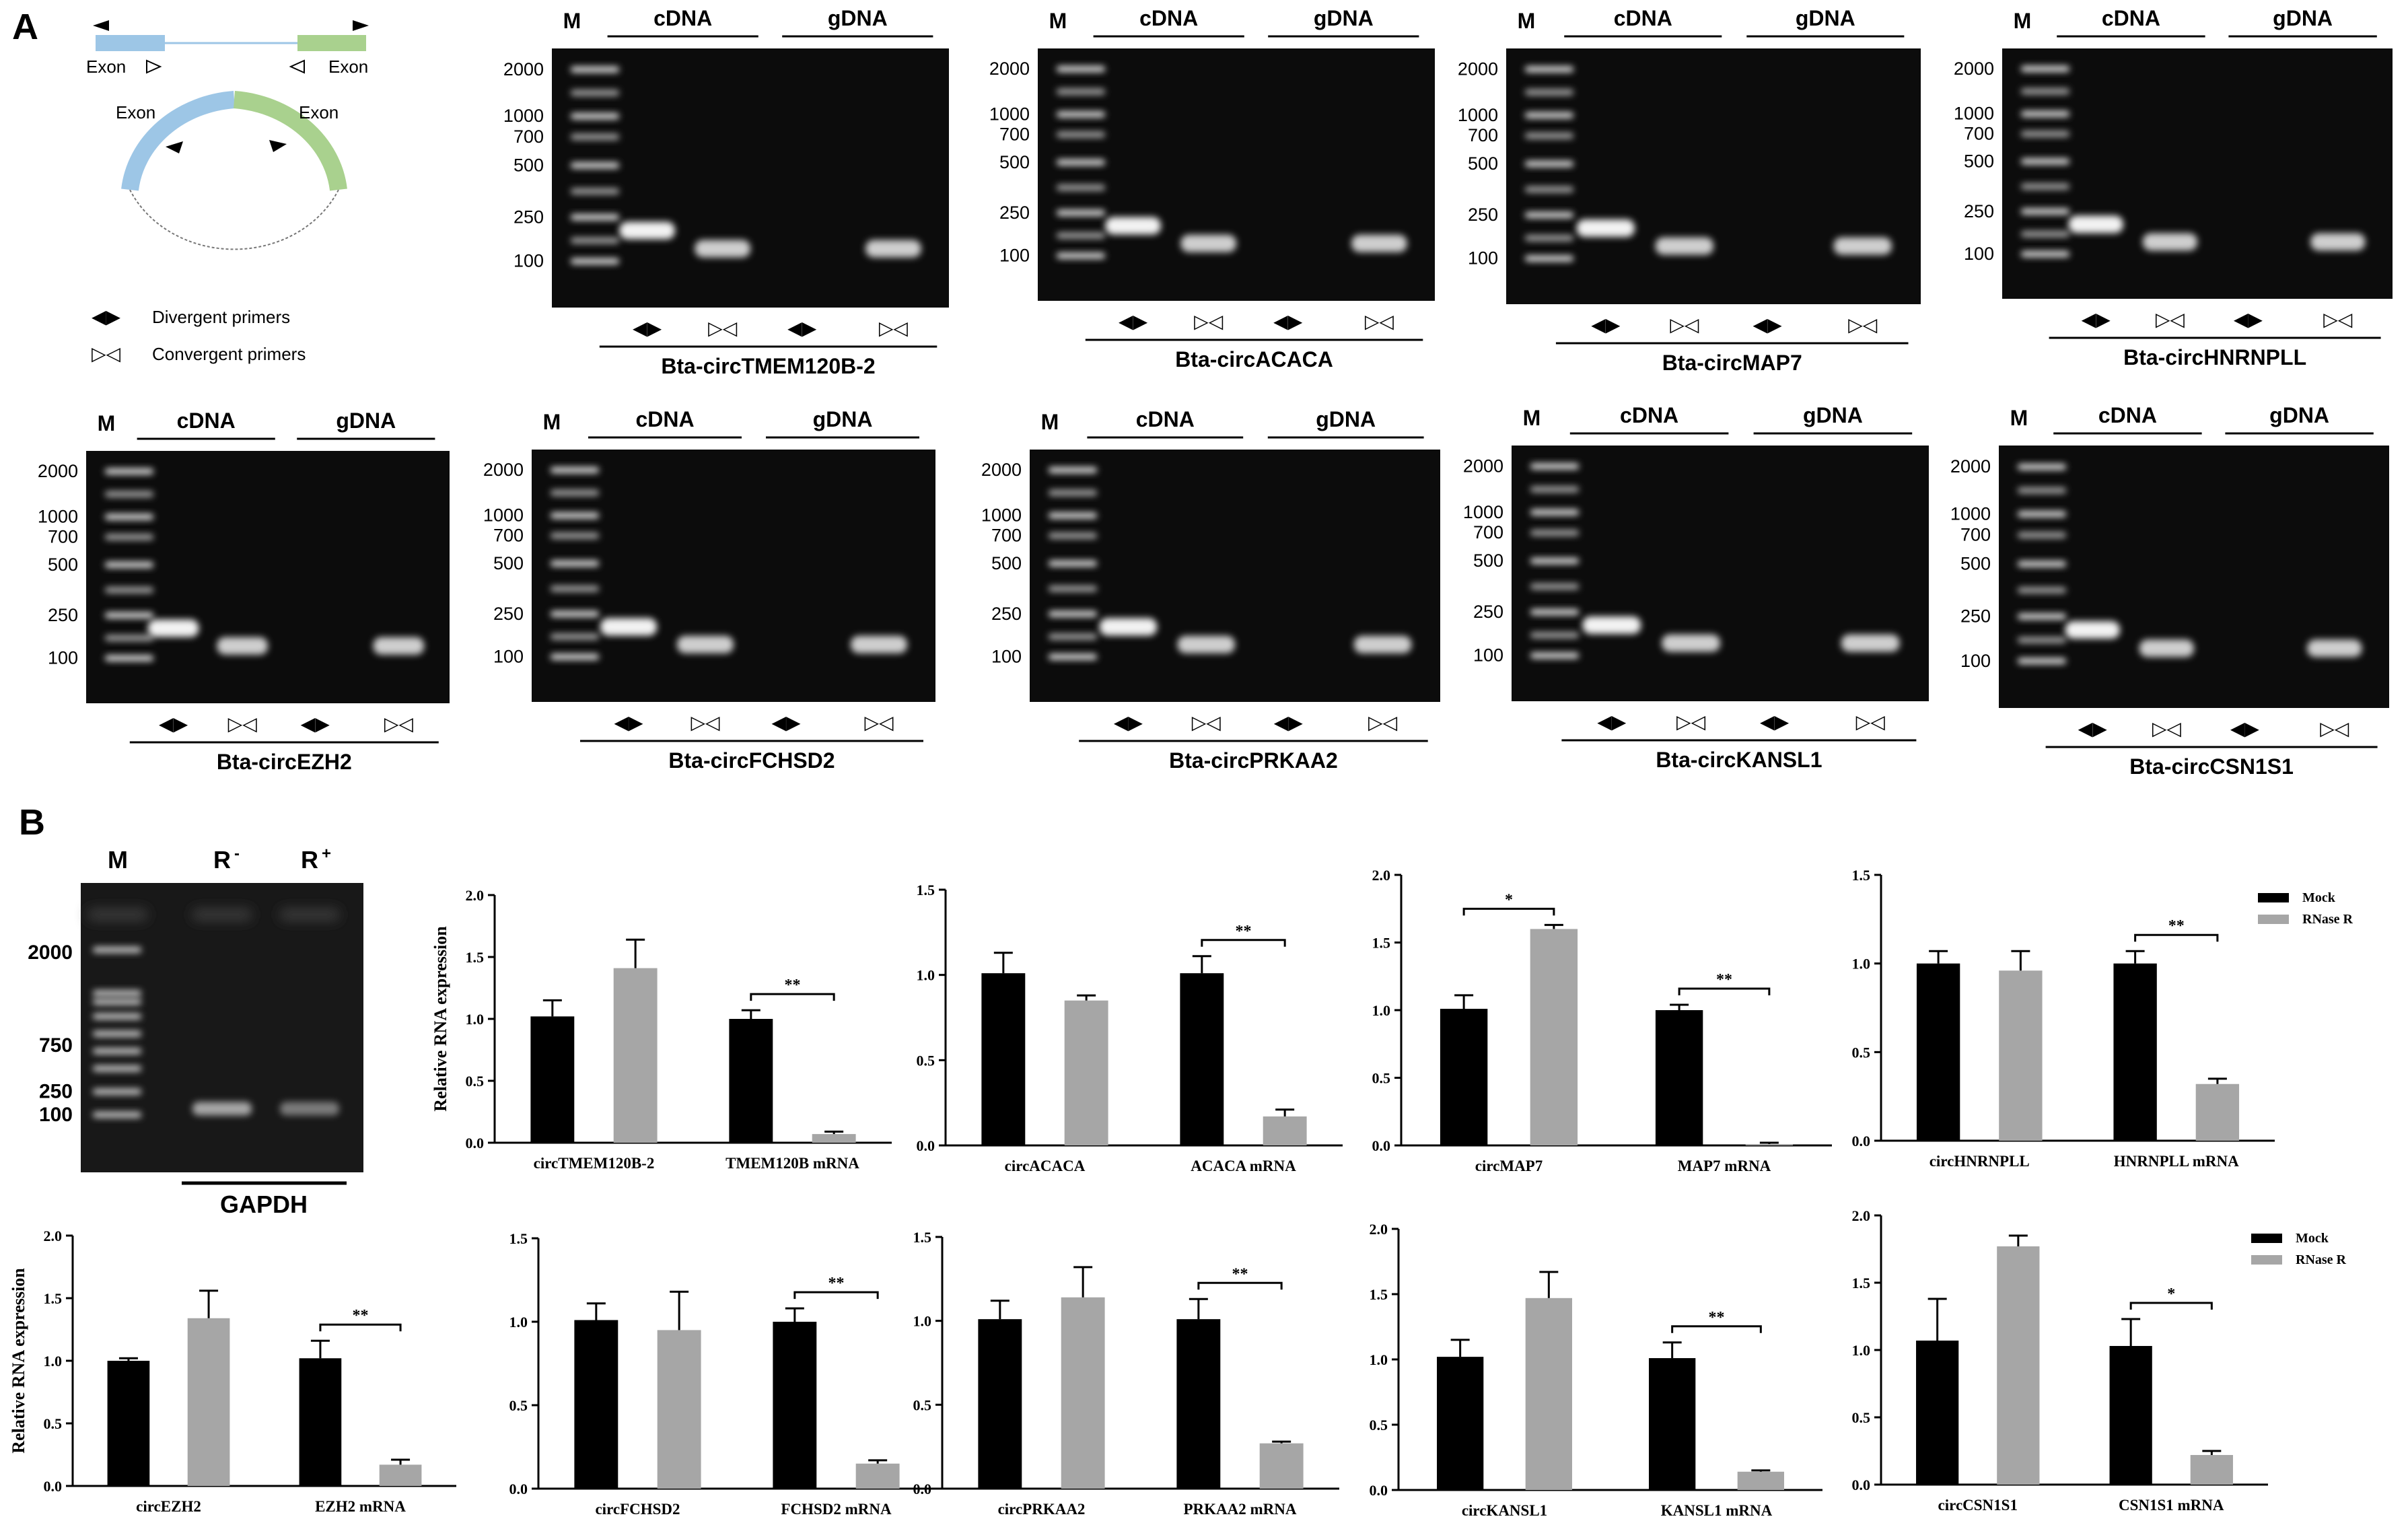 This screenshot has width=2408, height=1527. What do you see at coordinates (529, 137) in the screenshot?
I see `gel-ladder-size: 700` at bounding box center [529, 137].